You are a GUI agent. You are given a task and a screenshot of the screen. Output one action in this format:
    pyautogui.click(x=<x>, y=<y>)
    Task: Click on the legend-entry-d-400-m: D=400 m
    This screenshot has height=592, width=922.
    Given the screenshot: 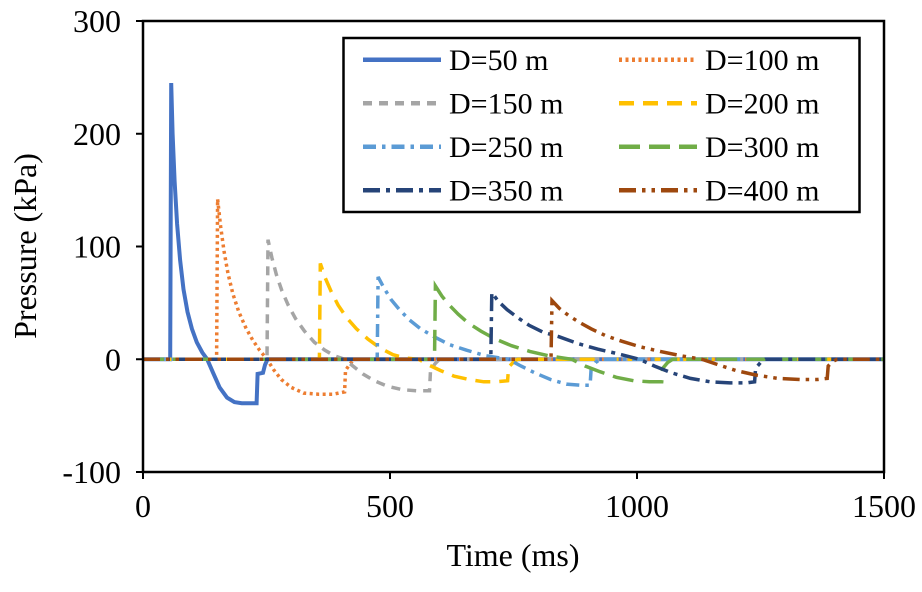 What is the action you would take?
    pyautogui.click(x=719, y=190)
    